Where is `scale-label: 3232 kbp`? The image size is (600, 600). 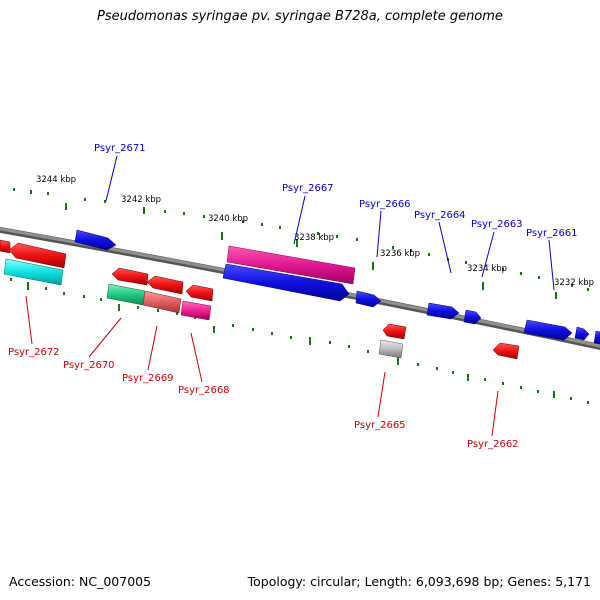 scale-label: 3232 kbp is located at coordinates (574, 283).